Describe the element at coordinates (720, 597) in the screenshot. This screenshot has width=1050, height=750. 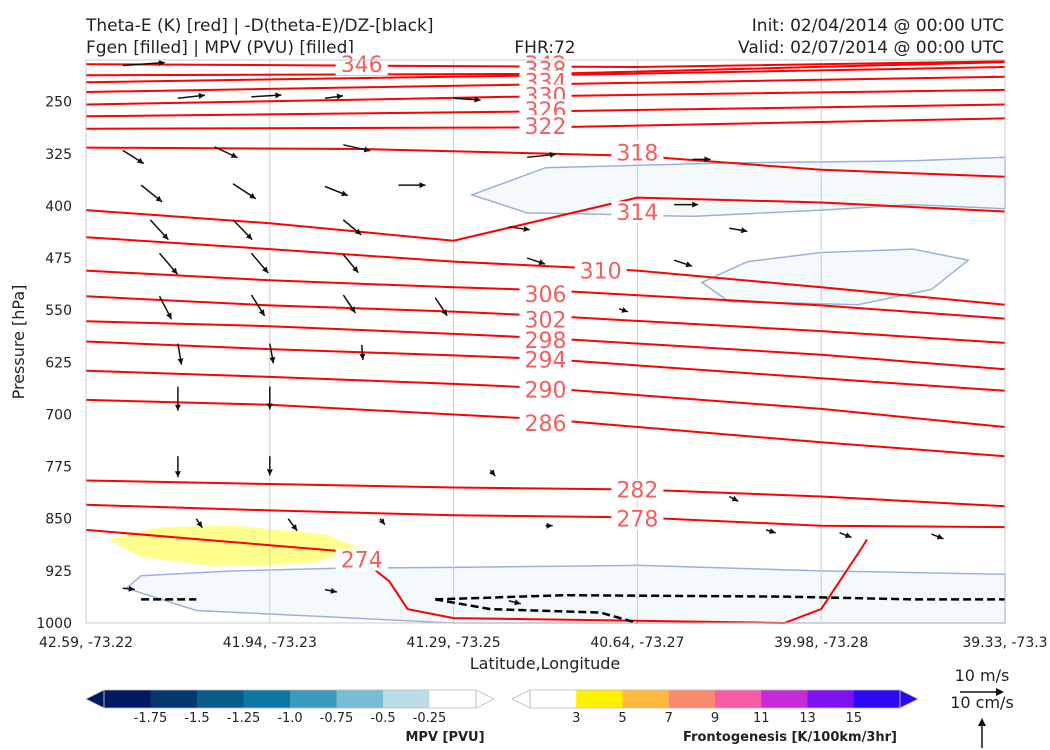
I see `dthetae-dz-contour` at that location.